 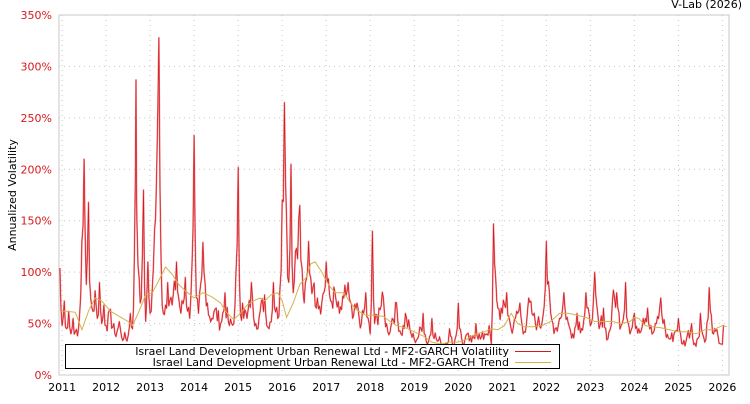 I want to click on svg-text: 2017, so click(x=326, y=387).